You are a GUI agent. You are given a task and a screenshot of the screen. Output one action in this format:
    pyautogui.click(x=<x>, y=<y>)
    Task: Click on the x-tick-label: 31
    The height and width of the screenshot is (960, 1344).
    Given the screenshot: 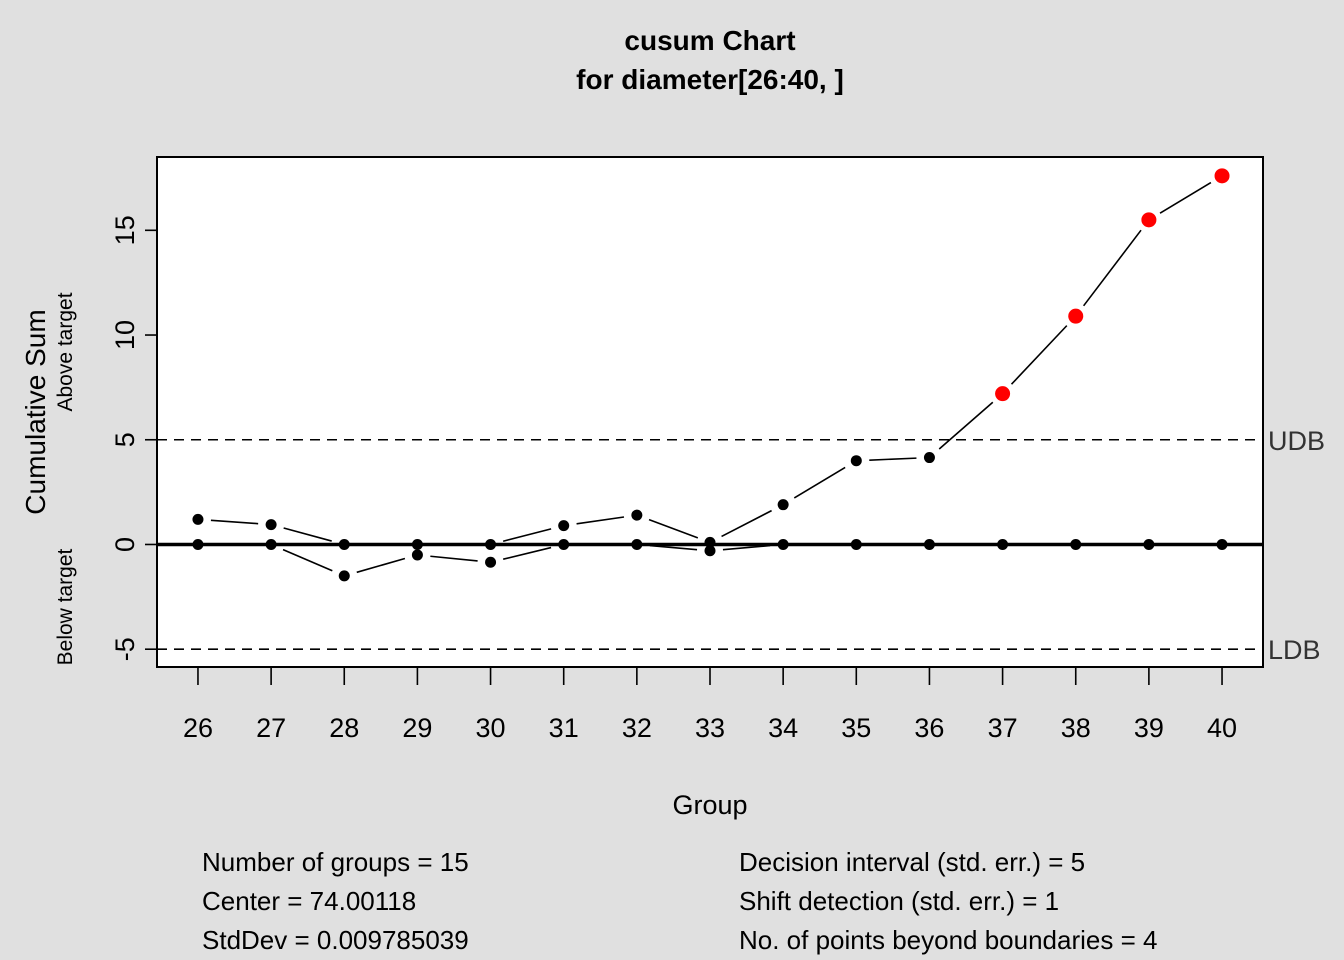 What is the action you would take?
    pyautogui.click(x=564, y=728)
    